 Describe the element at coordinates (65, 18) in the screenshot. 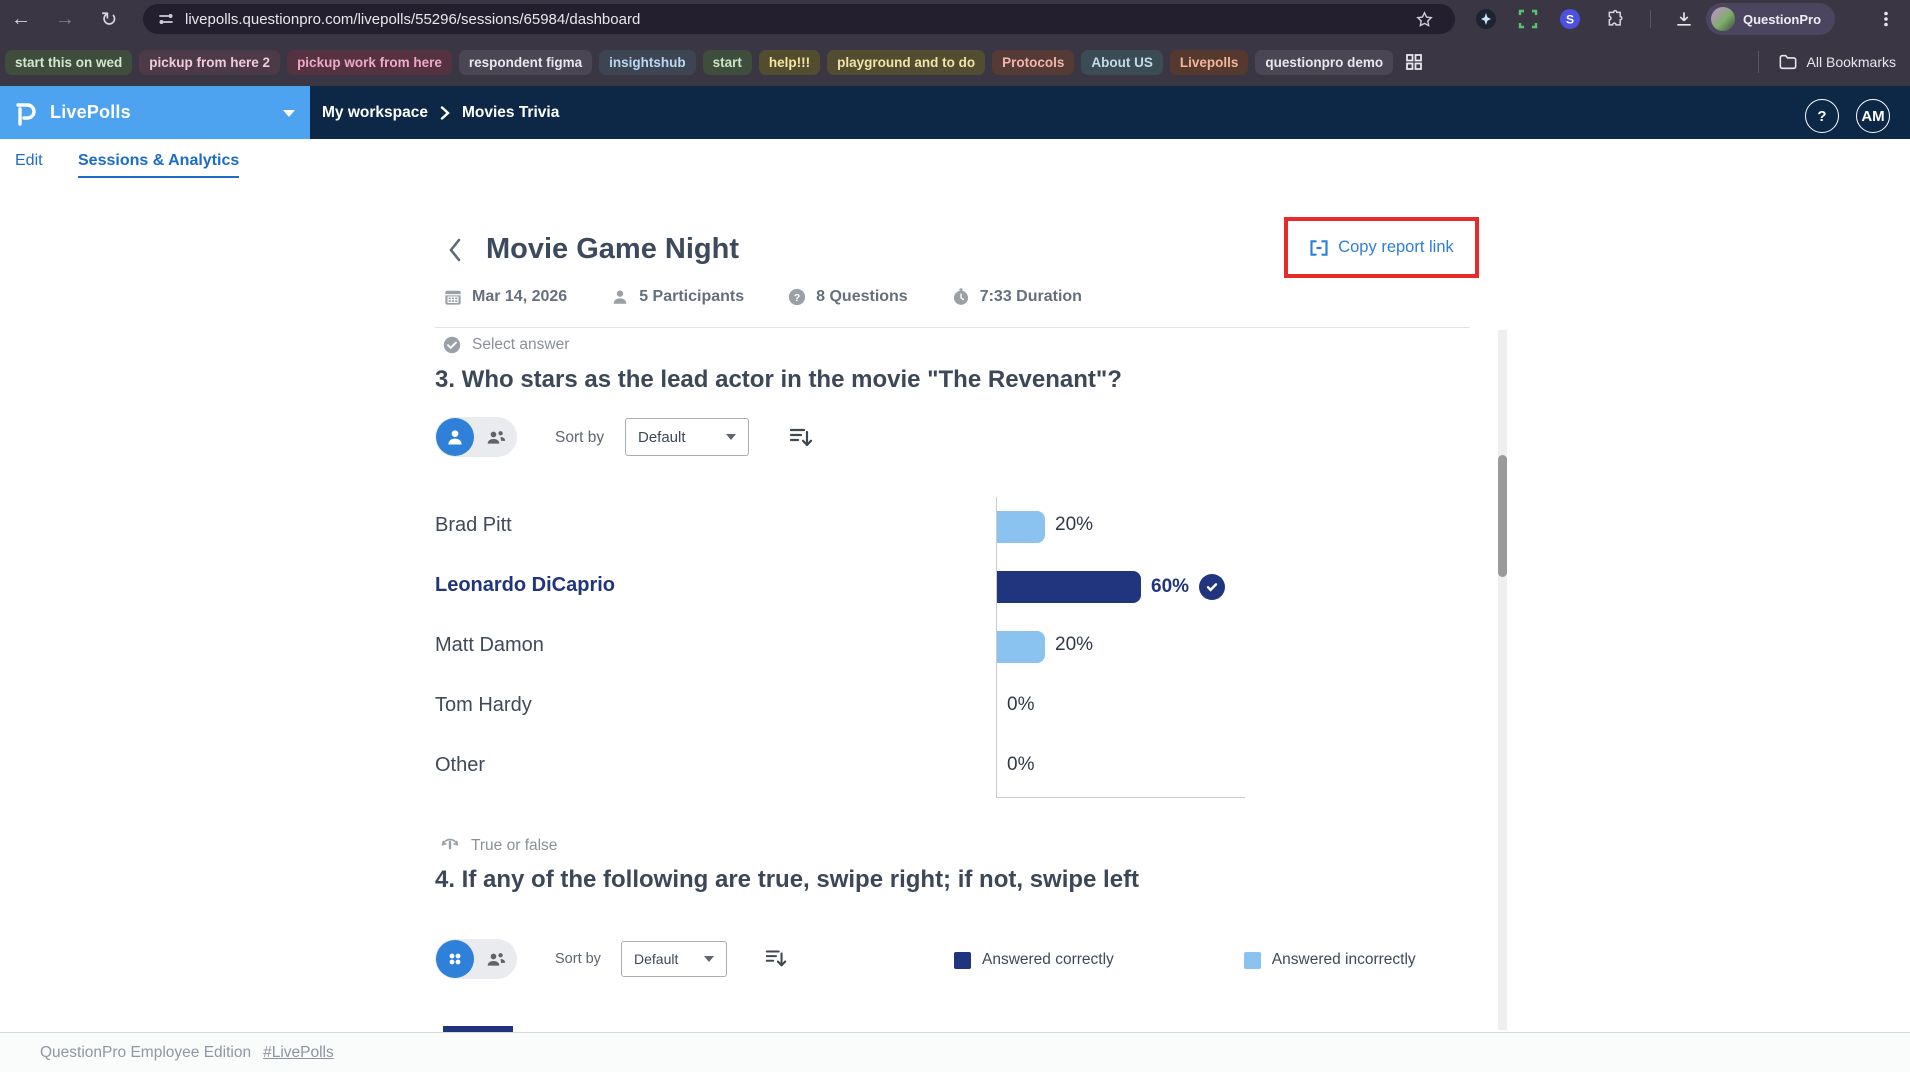

I see `forward-icon: →` at that location.